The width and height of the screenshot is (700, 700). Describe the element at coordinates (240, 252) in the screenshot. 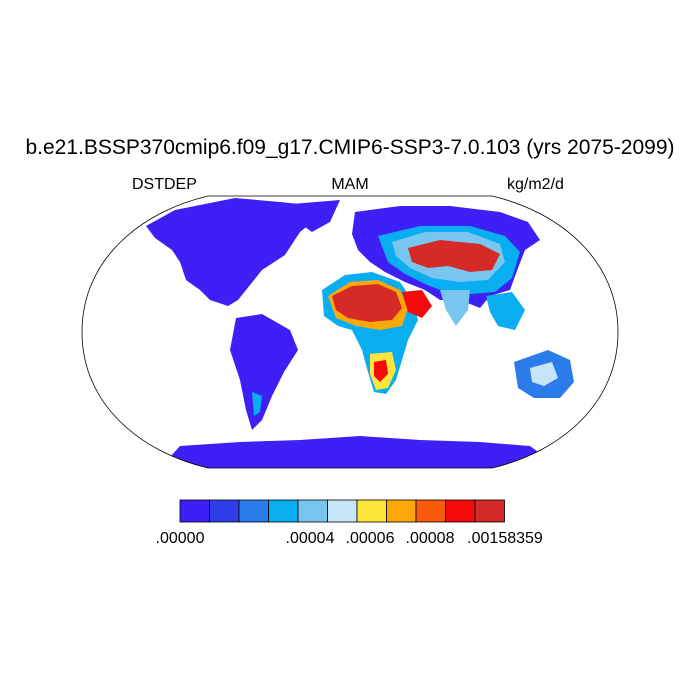

I see `land-north-america` at that location.